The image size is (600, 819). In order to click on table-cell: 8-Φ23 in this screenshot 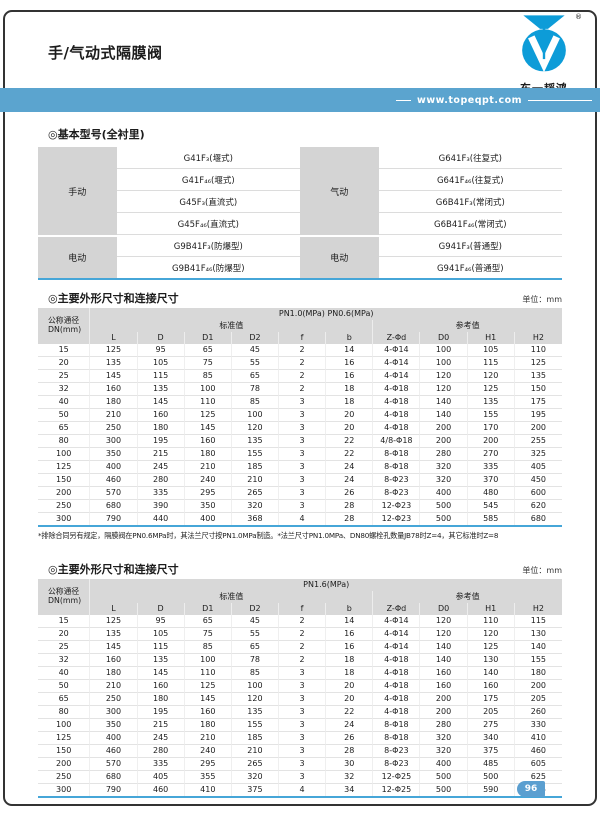, I will do `click(397, 751)`.